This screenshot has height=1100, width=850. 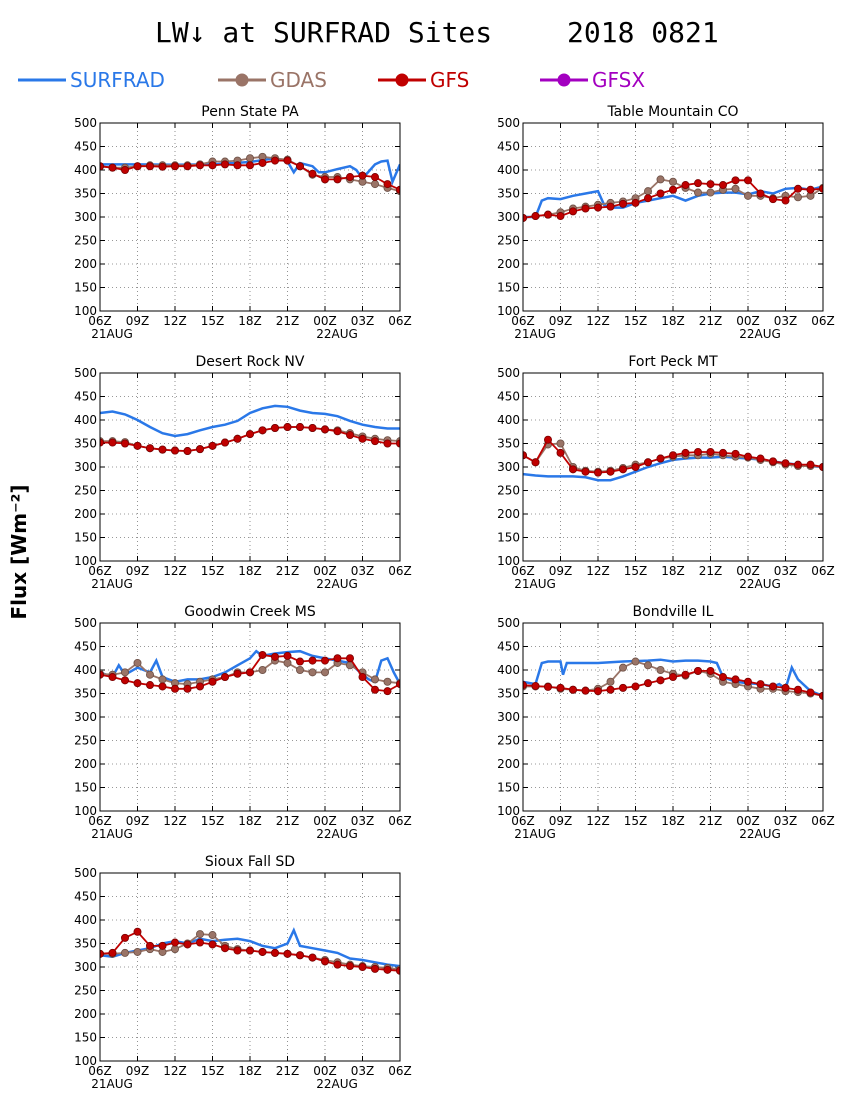 What do you see at coordinates (337, 834) in the screenshot?
I see `x-tick-date-label: 22AUG` at bounding box center [337, 834].